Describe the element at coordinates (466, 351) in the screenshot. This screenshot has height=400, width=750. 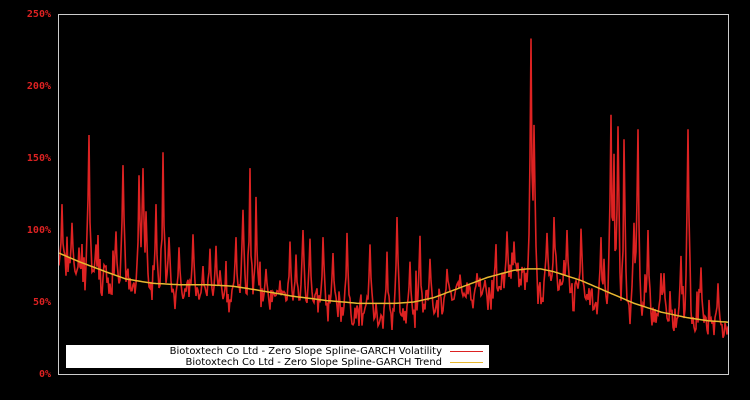
I see `legend-swatch-red` at that location.